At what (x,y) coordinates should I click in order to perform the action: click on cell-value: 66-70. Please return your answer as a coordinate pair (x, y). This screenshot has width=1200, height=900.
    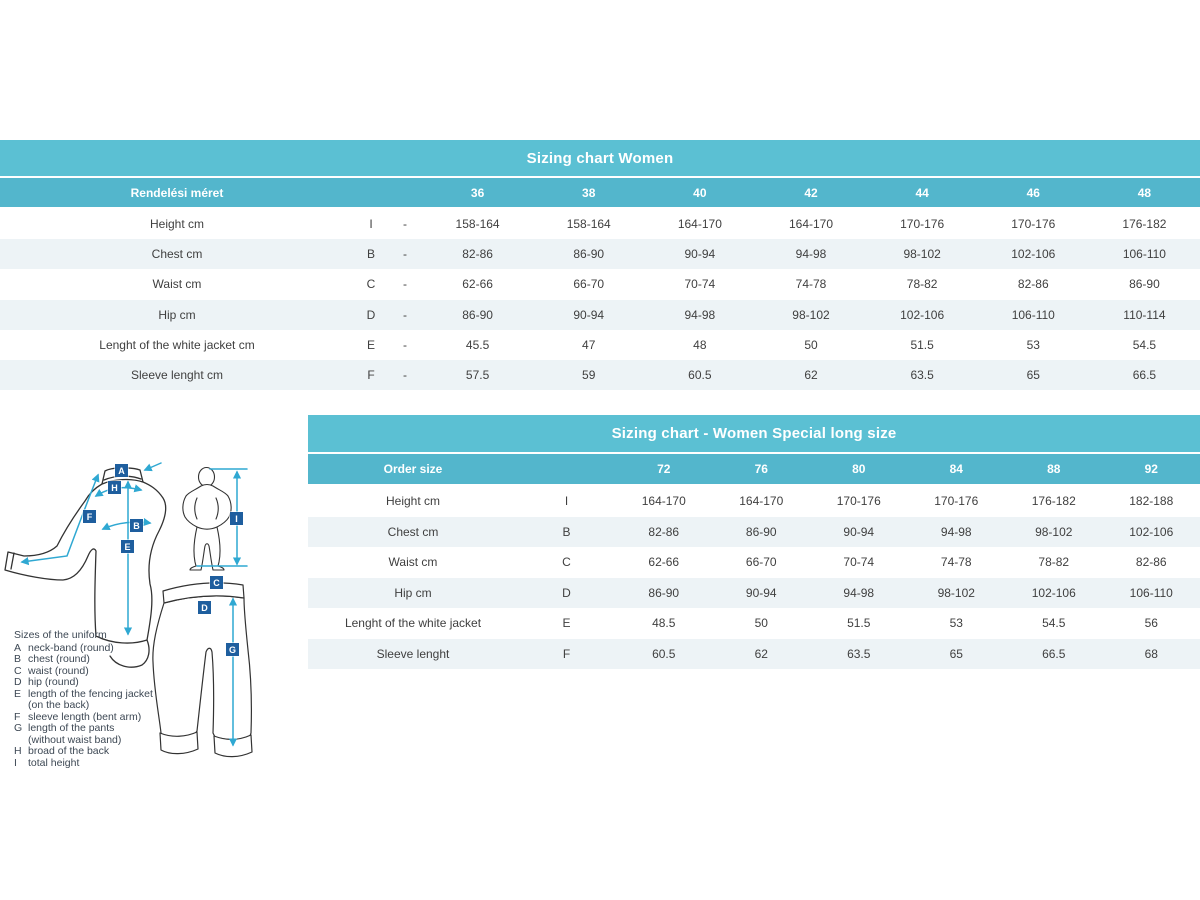
    Looking at the image, I should click on (589, 284).